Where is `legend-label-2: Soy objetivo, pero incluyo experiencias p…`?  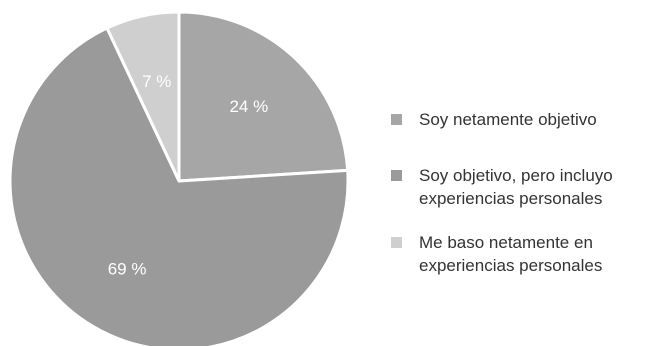 legend-label-2: Soy objetivo, pero incluyo experiencias p… is located at coordinates (516, 187).